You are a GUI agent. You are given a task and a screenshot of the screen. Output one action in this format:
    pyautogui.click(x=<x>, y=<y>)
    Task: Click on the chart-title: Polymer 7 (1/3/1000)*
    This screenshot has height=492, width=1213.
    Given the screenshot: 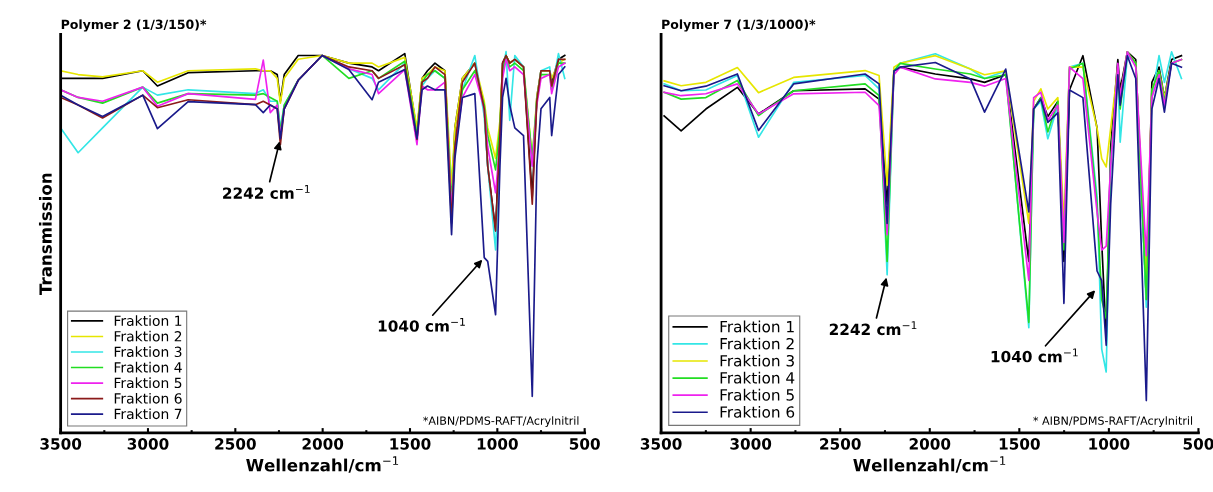 What is the action you would take?
    pyautogui.click(x=739, y=25)
    